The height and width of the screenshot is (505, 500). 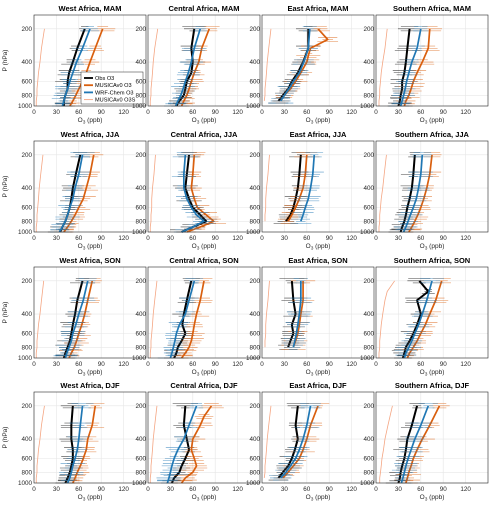 What do you see at coordinates (5, 61) in the screenshot?
I see `y-axis-label: P (hPa)` at bounding box center [5, 61].